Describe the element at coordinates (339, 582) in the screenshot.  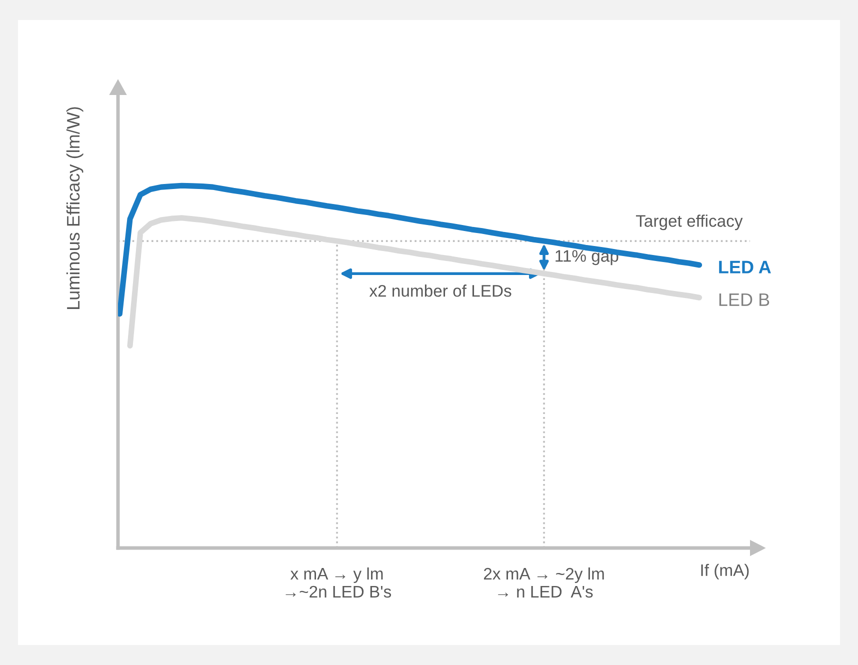
I see `x-tick-label: x mA → y lm →~2n LED B's` at that location.